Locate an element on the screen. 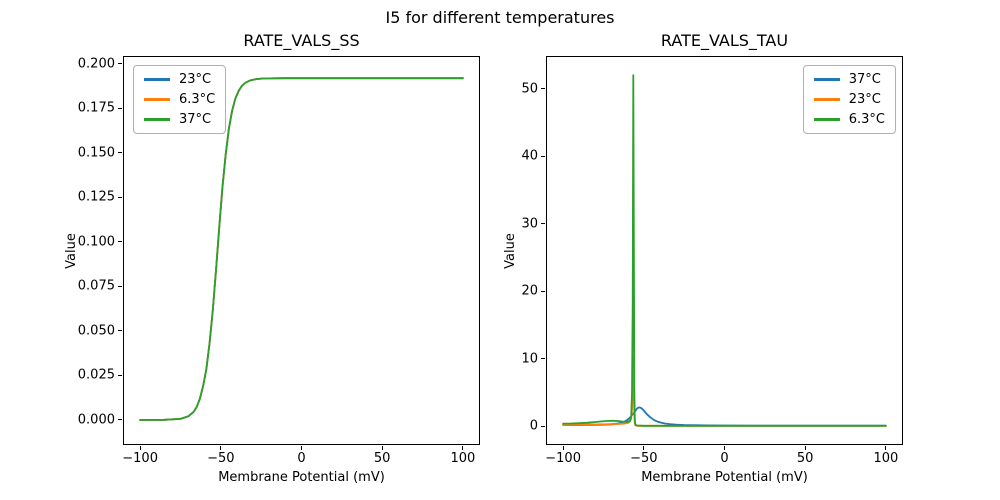  ss-legend-entry-6-3c: 6.3°C is located at coordinates (179, 99).